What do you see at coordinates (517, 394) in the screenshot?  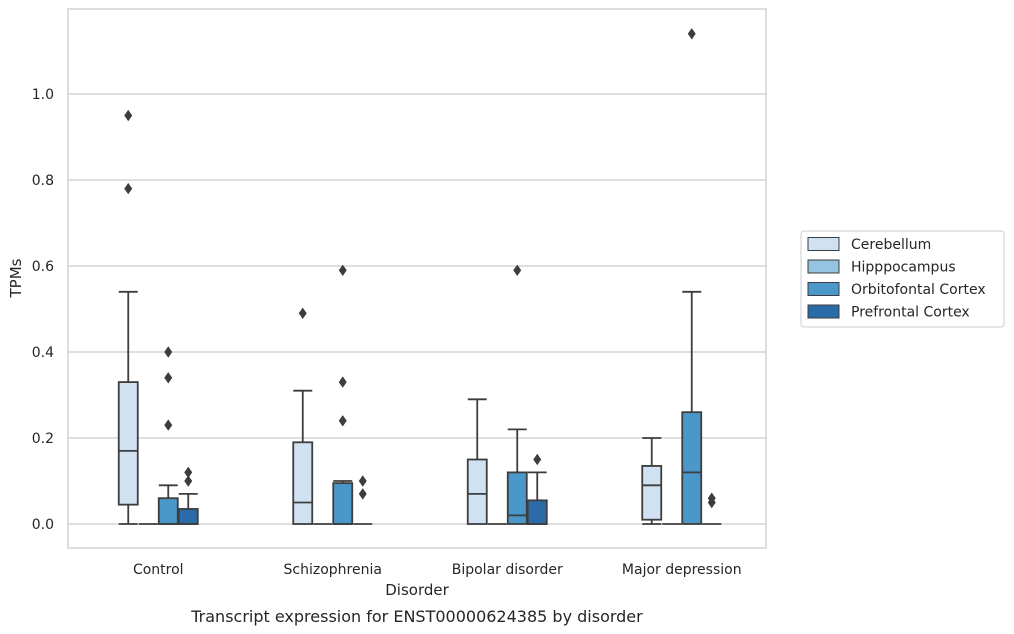 I see `box-bipolar-disorder-orbitofontal-cortex` at bounding box center [517, 394].